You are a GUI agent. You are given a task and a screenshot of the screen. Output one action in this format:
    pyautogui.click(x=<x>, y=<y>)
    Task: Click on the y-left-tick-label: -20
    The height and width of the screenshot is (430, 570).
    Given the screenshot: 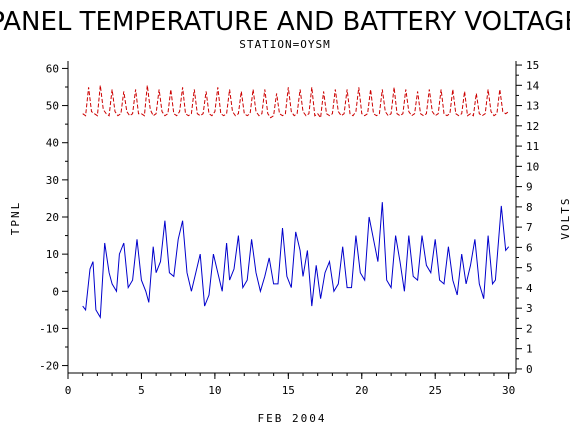 What is the action you would take?
    pyautogui.click(x=49, y=366)
    